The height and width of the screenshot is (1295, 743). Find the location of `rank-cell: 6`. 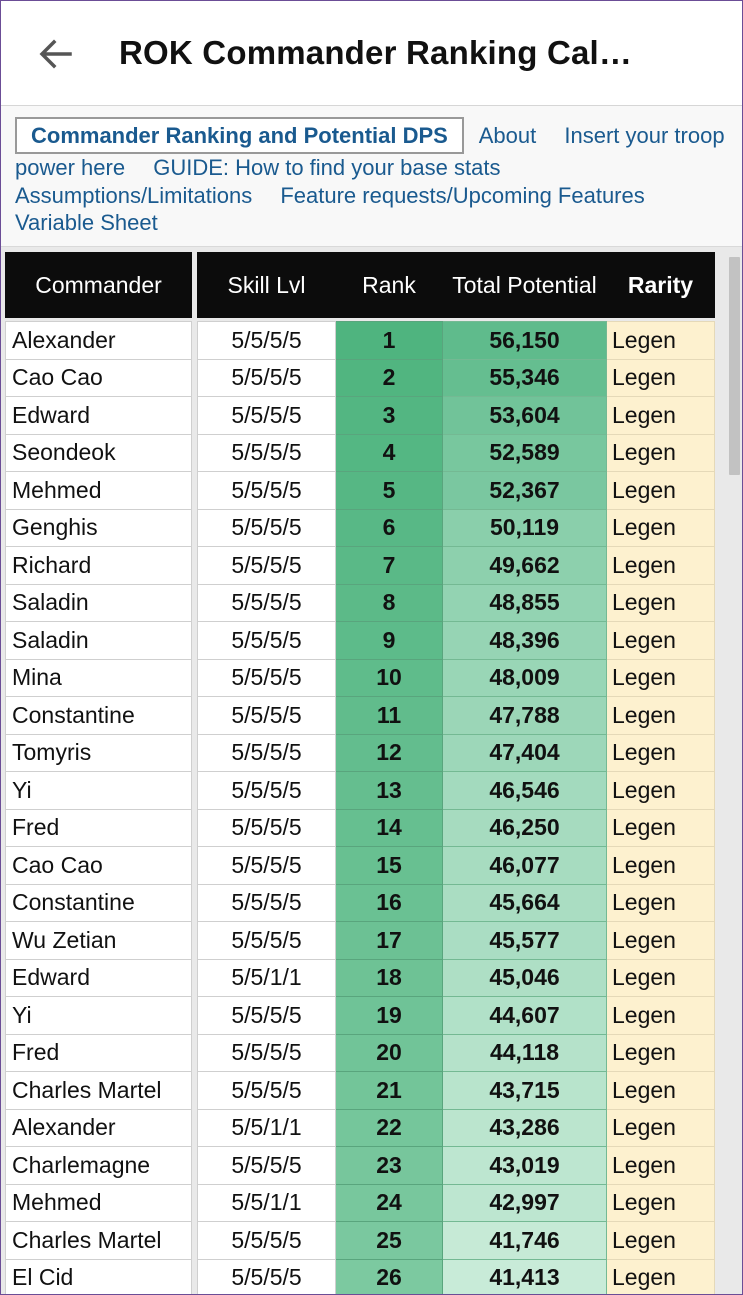

rank-cell: 6 is located at coordinates (389, 527).